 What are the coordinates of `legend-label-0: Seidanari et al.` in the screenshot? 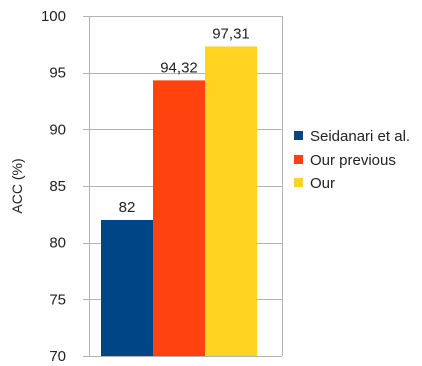 It's located at (360, 136).